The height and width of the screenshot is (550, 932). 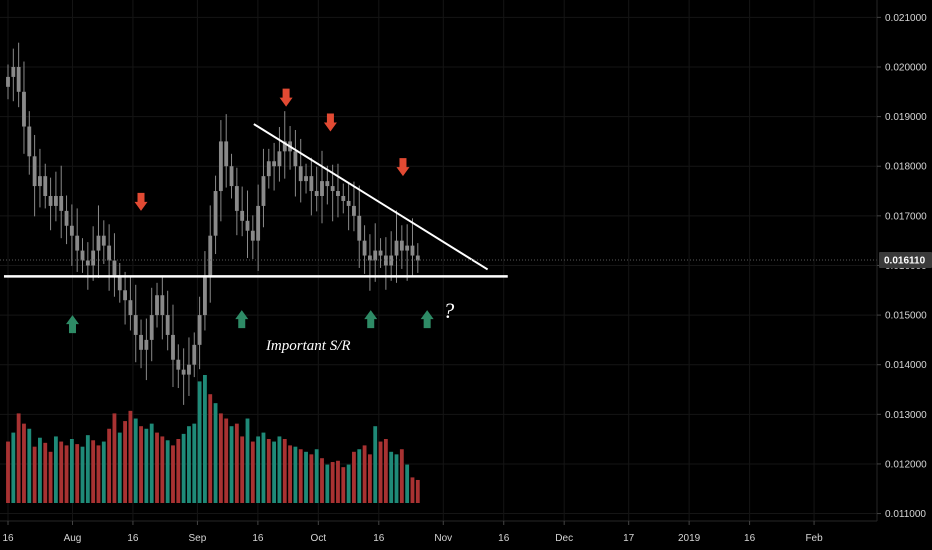 I want to click on time-tick-label: Dec, so click(x=564, y=538).